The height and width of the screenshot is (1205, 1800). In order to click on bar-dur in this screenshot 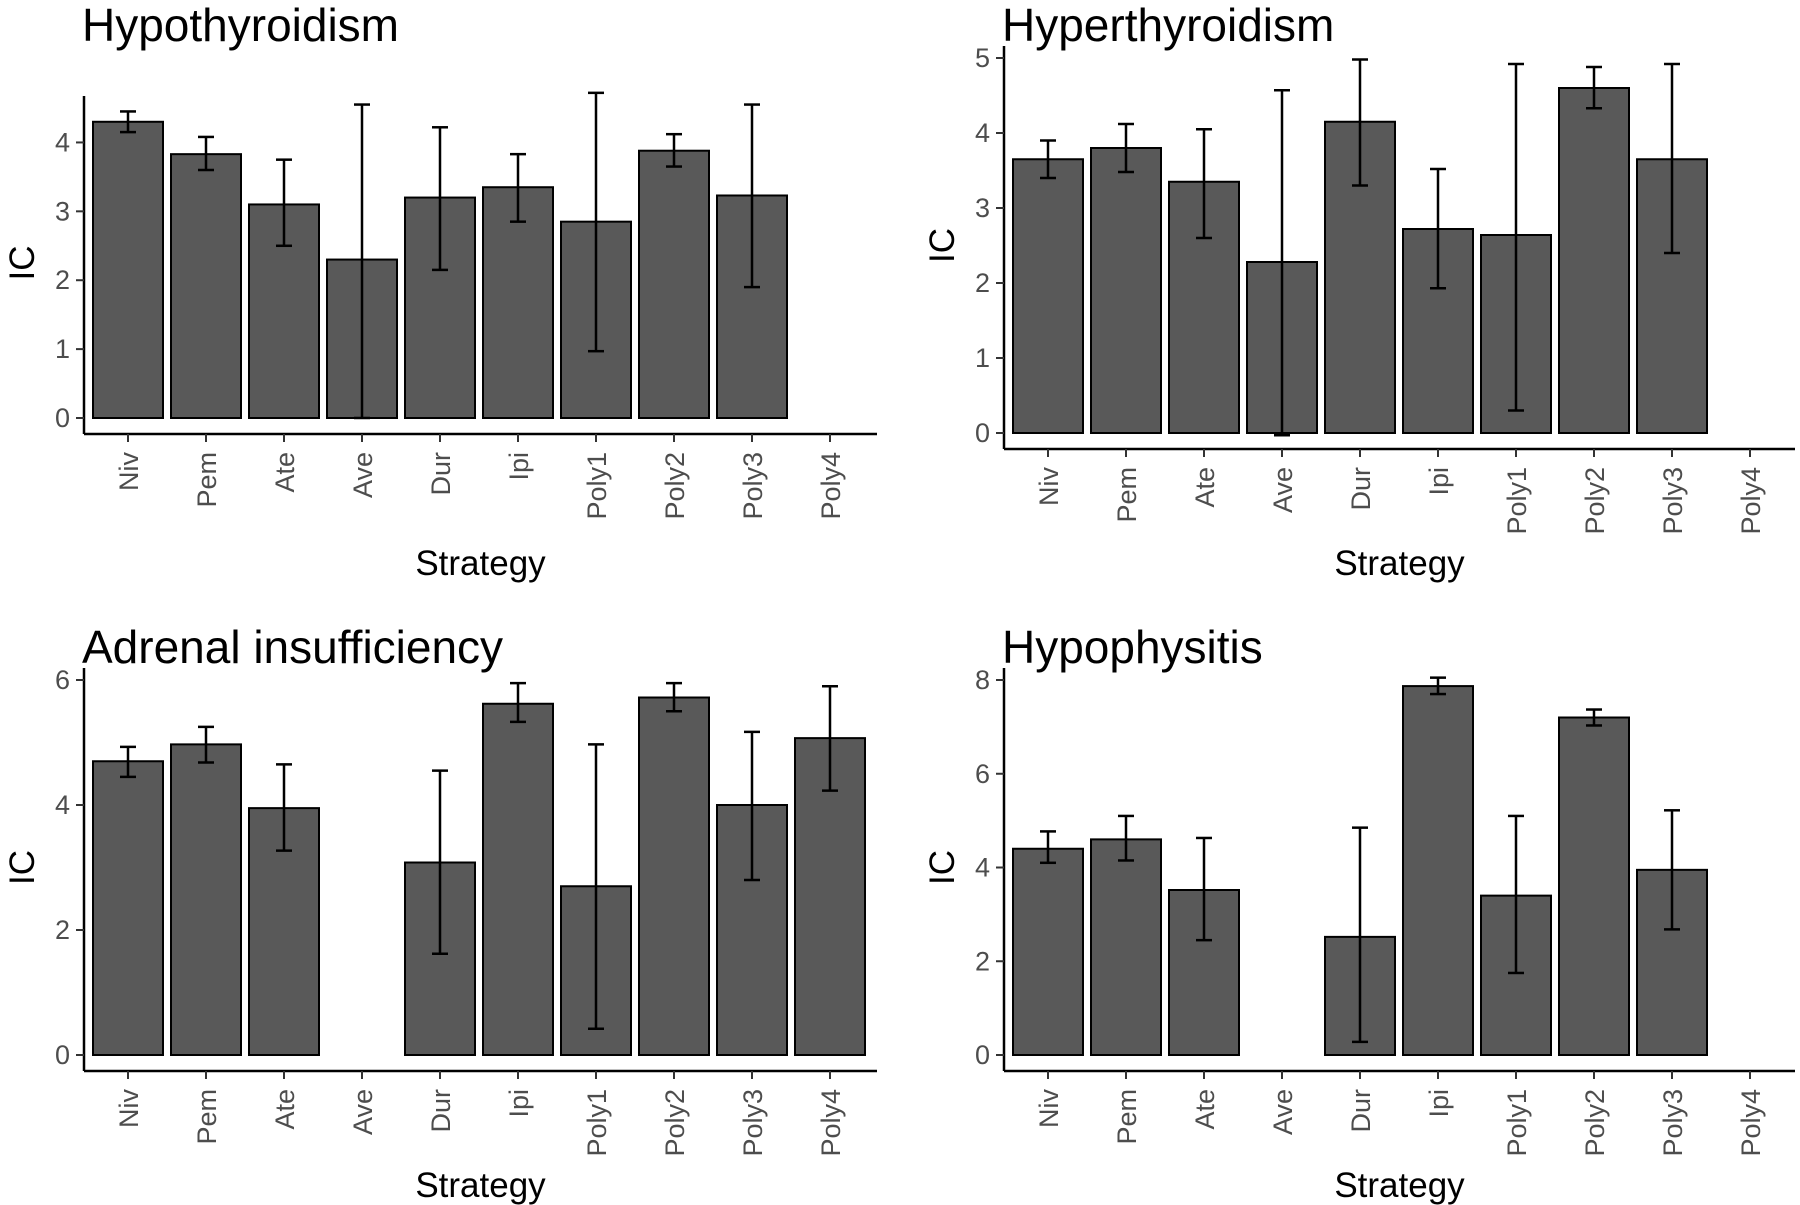, I will do `click(440, 958)`.